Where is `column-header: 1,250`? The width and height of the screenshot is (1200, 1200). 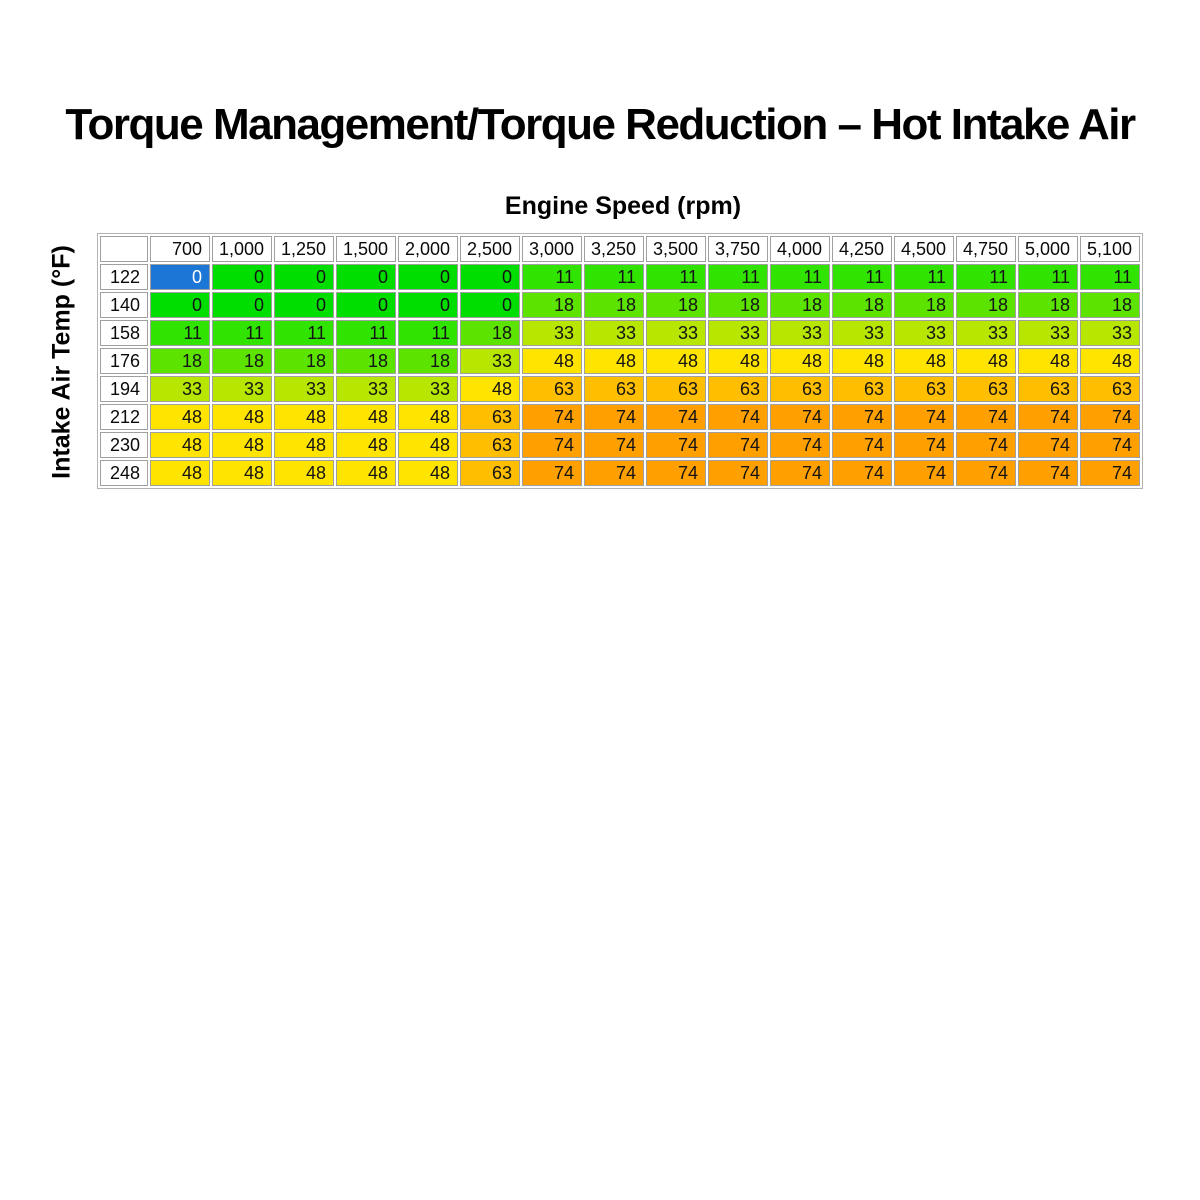 column-header: 1,250 is located at coordinates (304, 249).